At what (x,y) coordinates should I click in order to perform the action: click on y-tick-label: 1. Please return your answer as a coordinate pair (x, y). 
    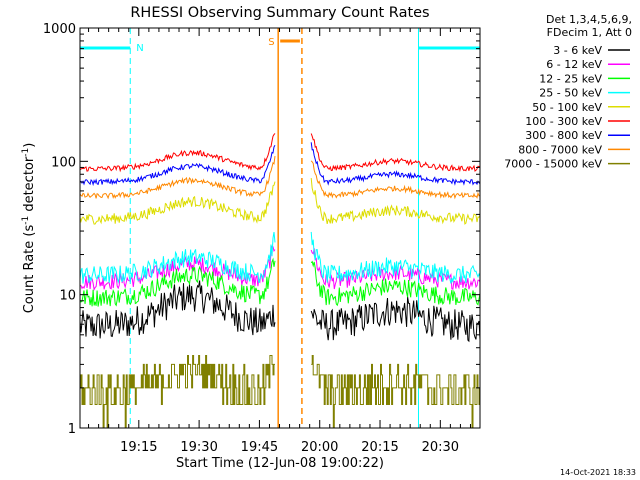
    Looking at the image, I should click on (72, 429).